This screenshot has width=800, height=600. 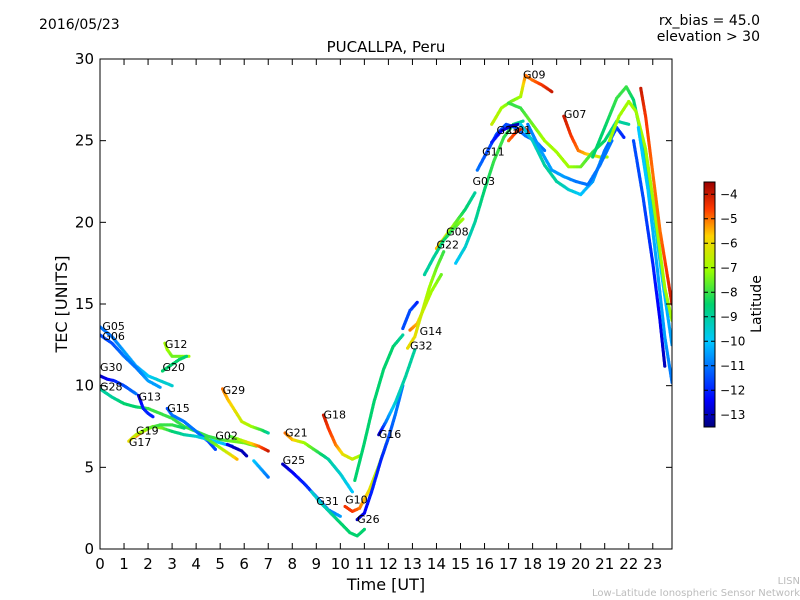 I want to click on series-label: G08, so click(x=457, y=231).